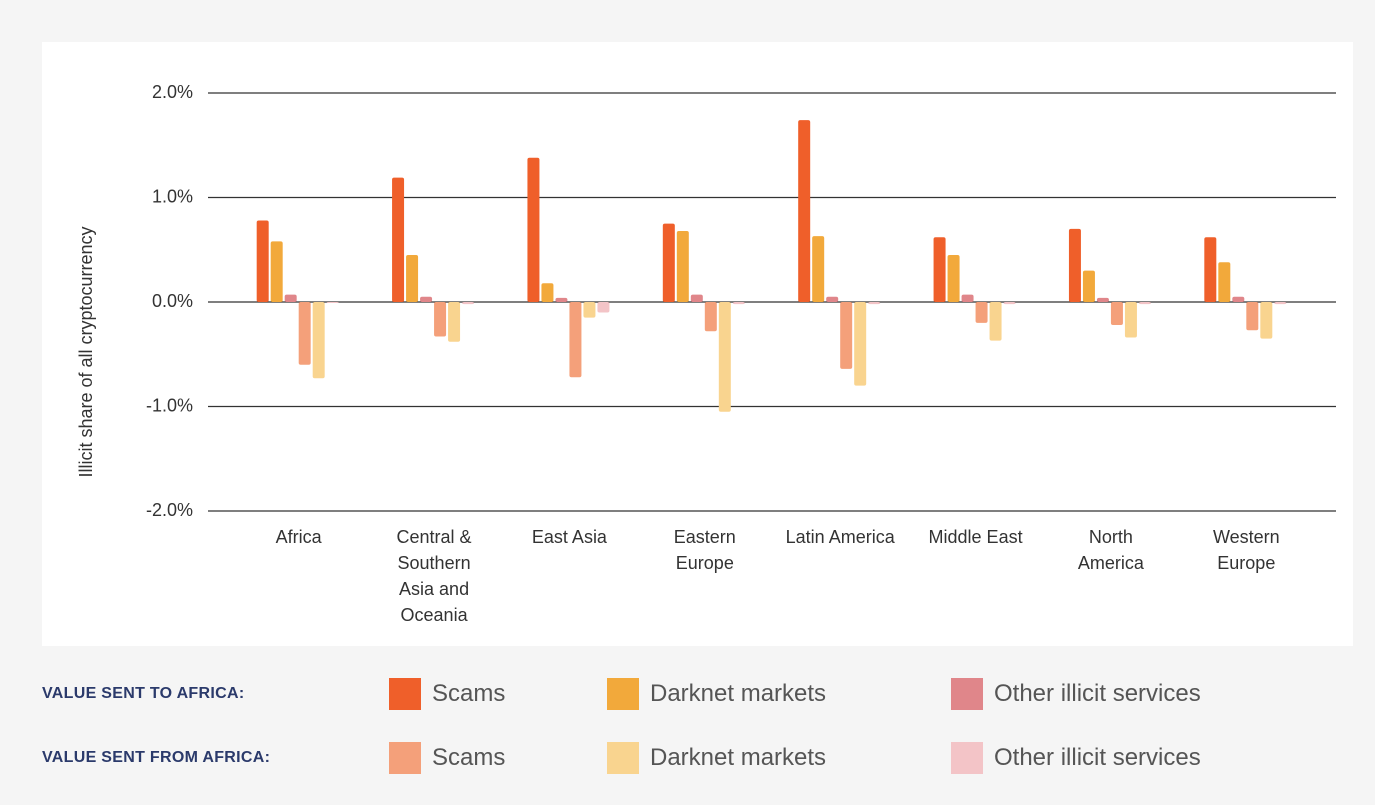 The image size is (1375, 805). Describe the element at coordinates (1246, 550) in the screenshot. I see `x-tick-label: Western Europe` at that location.